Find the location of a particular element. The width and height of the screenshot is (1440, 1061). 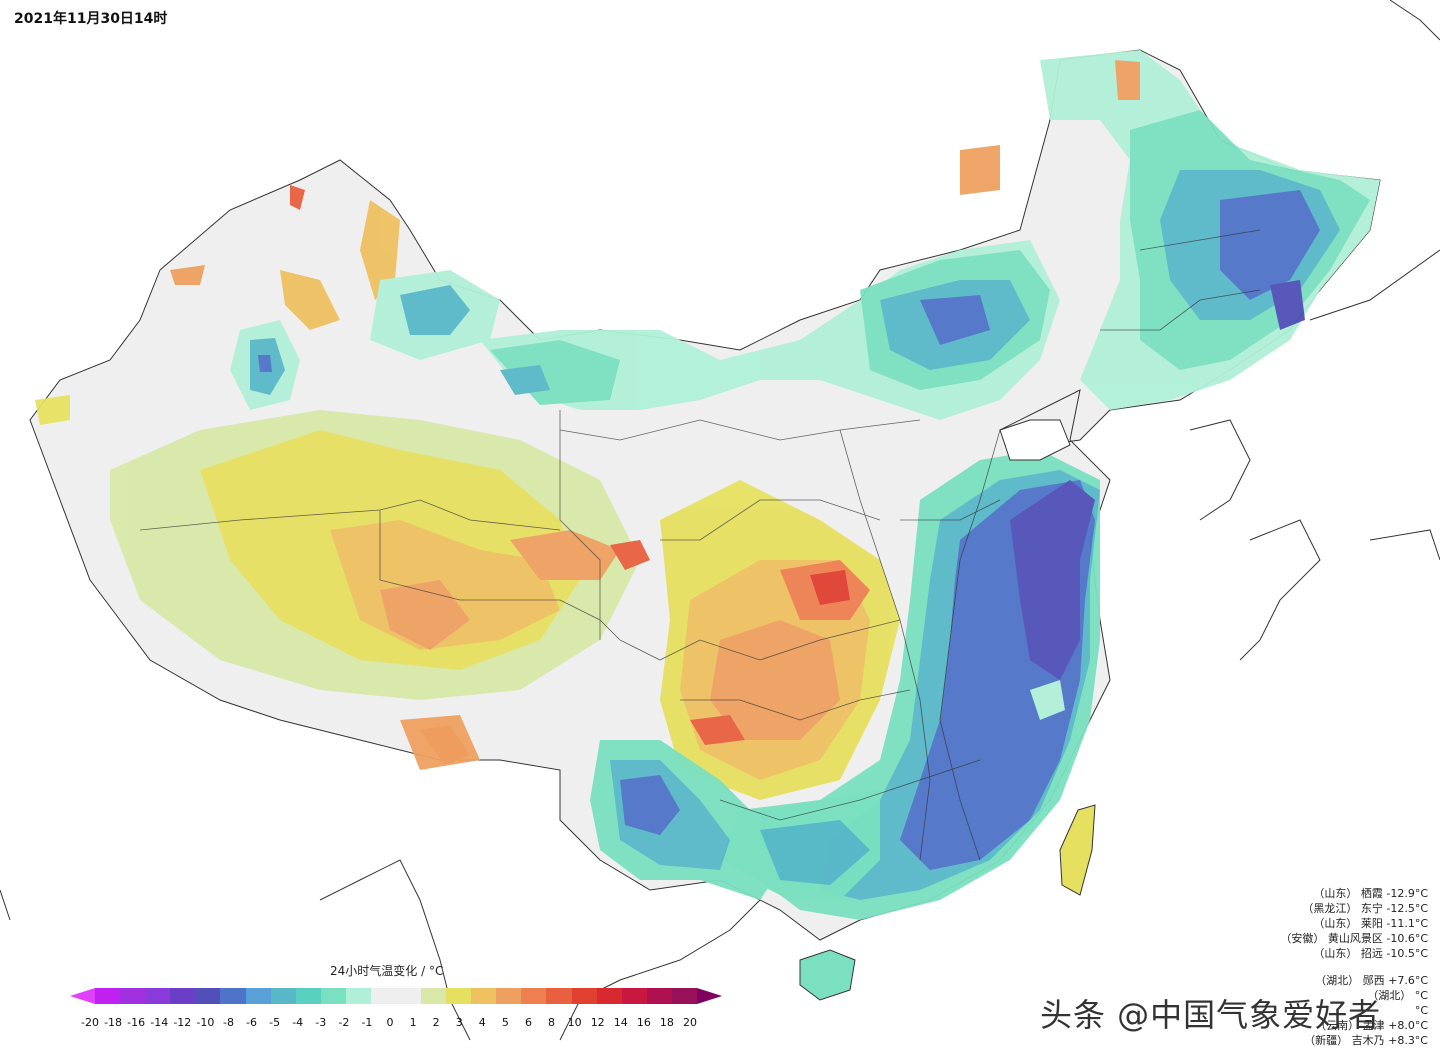

legend-tick-label: -16 is located at coordinates (136, 1022).